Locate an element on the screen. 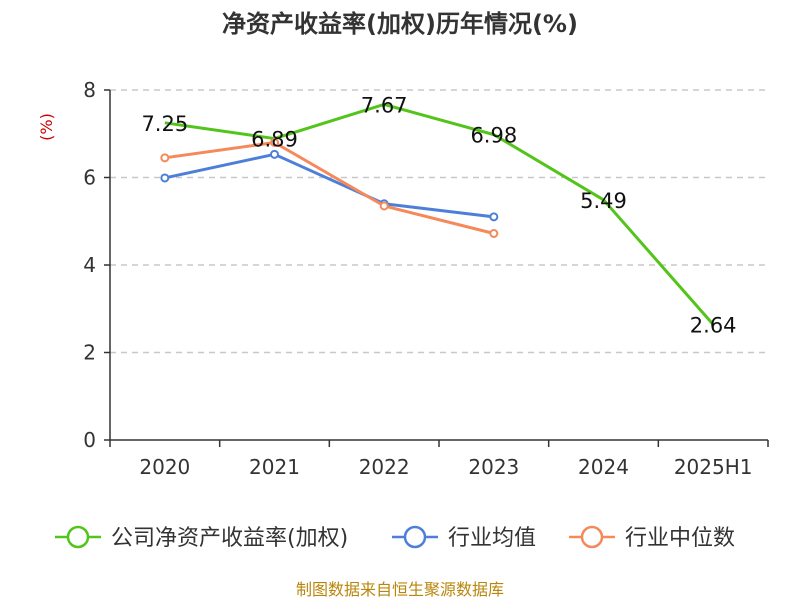 The width and height of the screenshot is (800, 600). source-note: 制图数据来自恒生聚源数据库 is located at coordinates (400, 589).